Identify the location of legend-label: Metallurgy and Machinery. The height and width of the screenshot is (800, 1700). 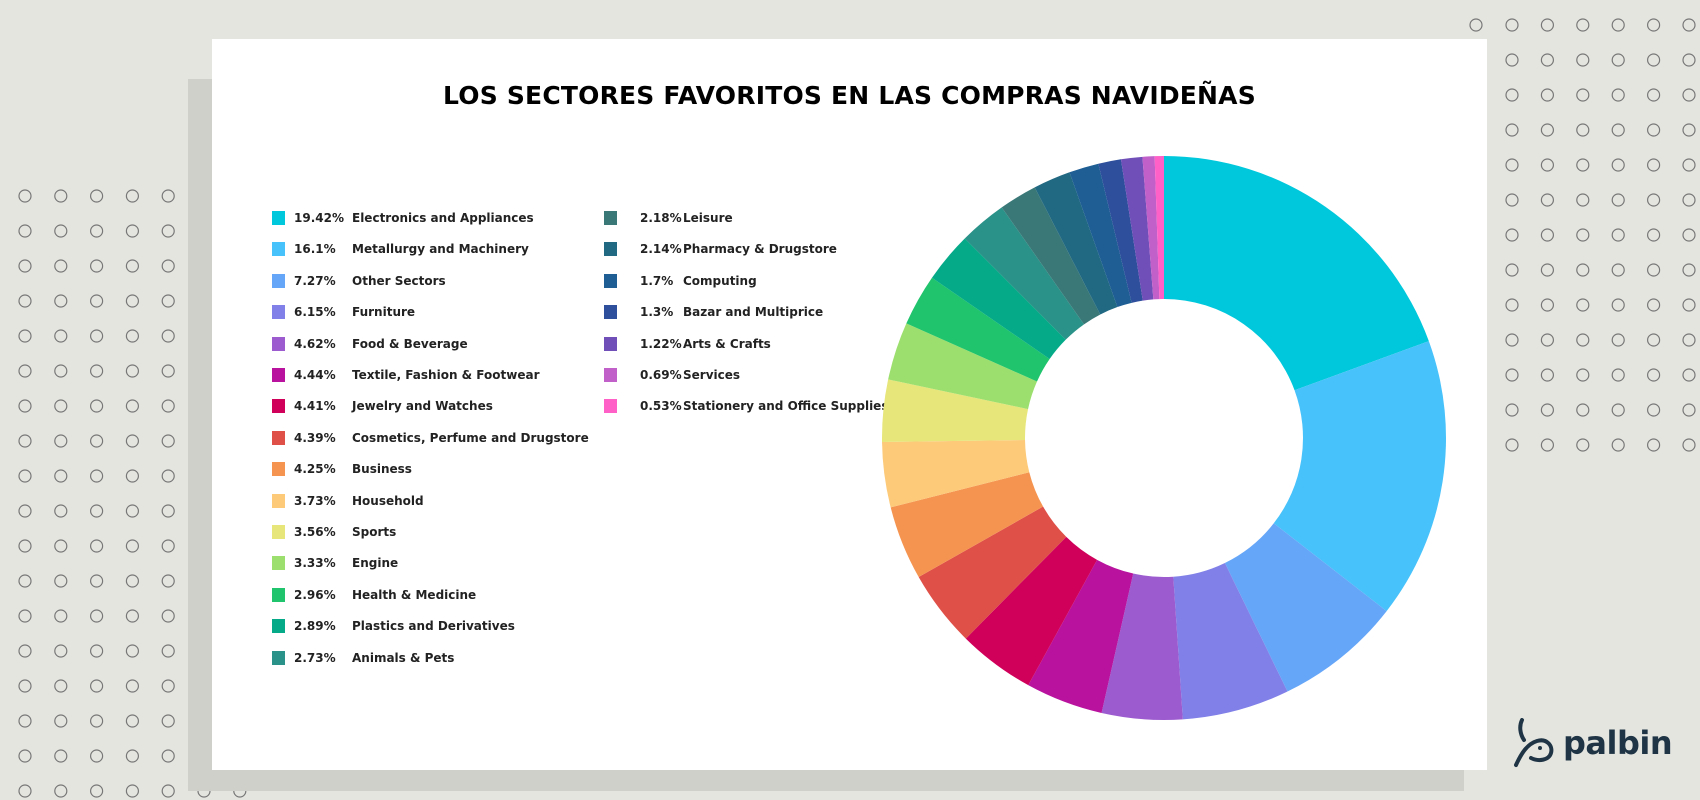
(440, 249).